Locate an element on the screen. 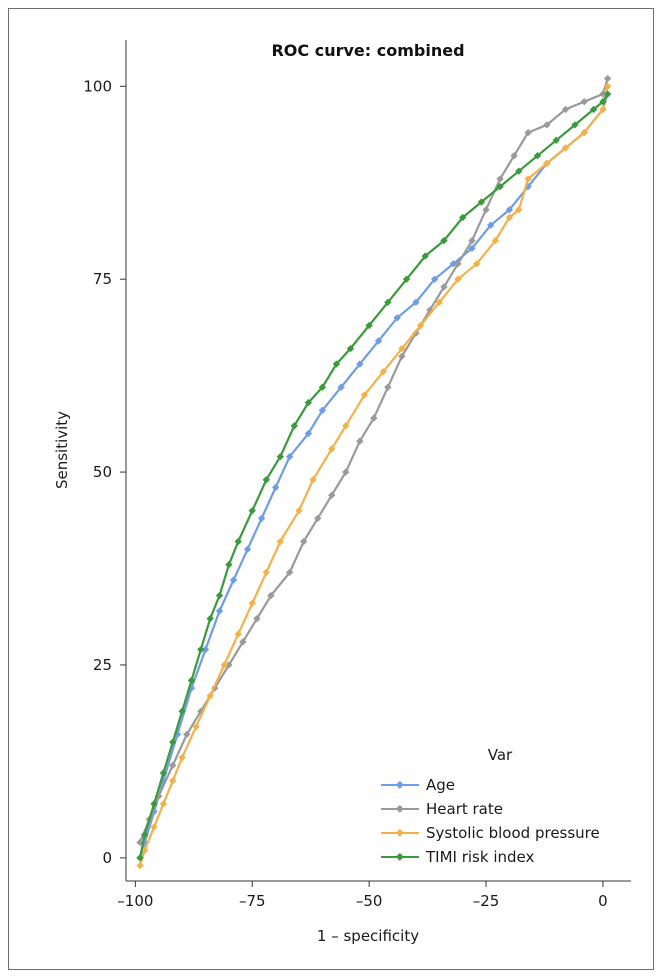 The height and width of the screenshot is (979, 664). y-tick-label: 25 is located at coordinates (102, 665).